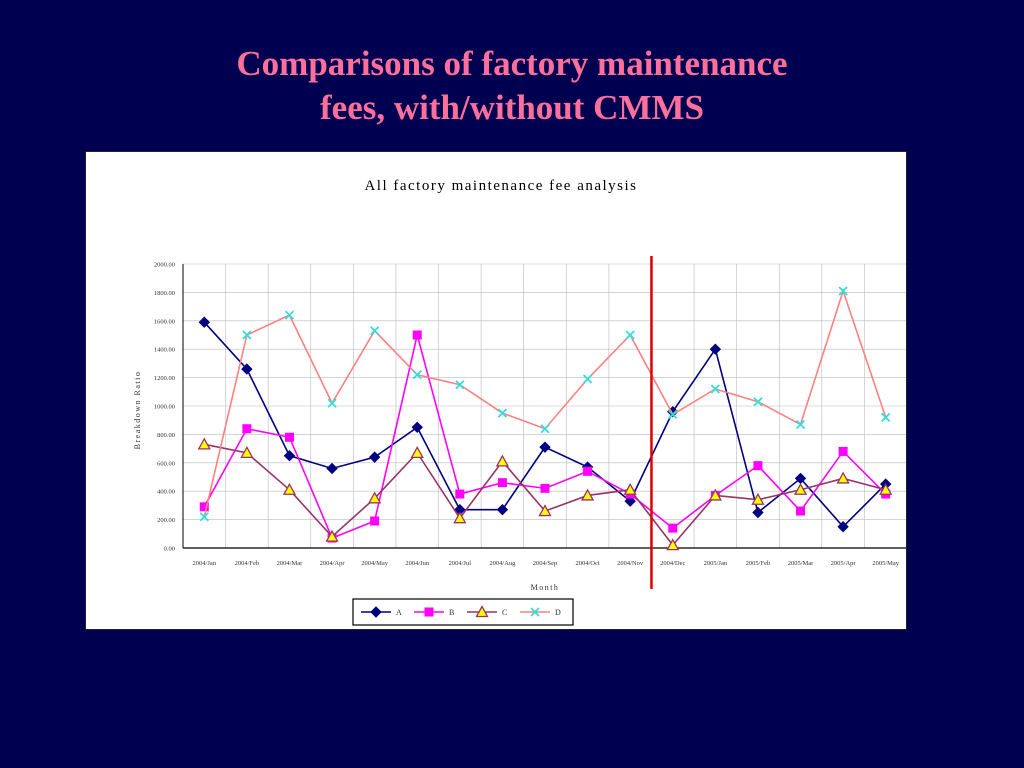 The width and height of the screenshot is (1024, 768). Describe the element at coordinates (164, 407) in the screenshot. I see `y-tick-label: 1000.00` at that location.